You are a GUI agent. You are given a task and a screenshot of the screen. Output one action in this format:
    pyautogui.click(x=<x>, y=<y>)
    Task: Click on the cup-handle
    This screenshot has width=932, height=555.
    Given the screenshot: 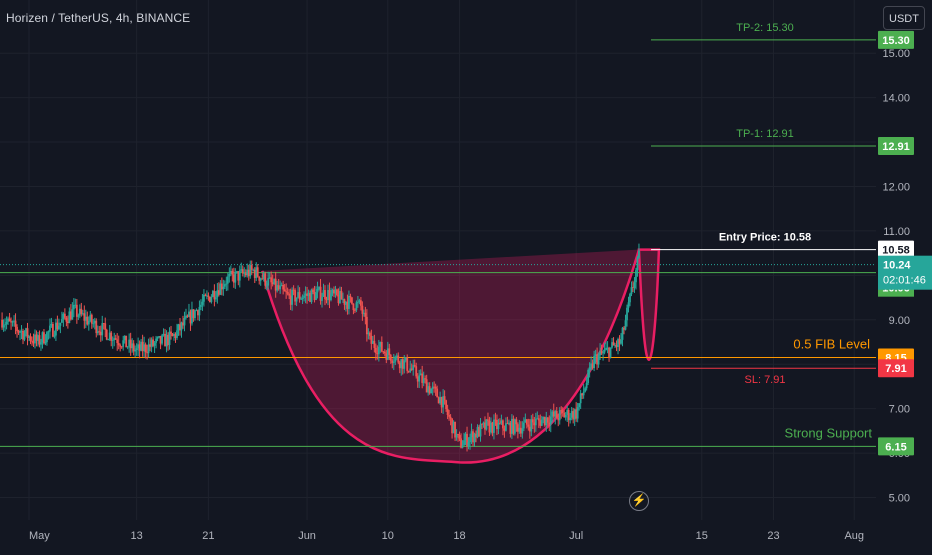 What is the action you would take?
    pyautogui.click(x=649, y=305)
    